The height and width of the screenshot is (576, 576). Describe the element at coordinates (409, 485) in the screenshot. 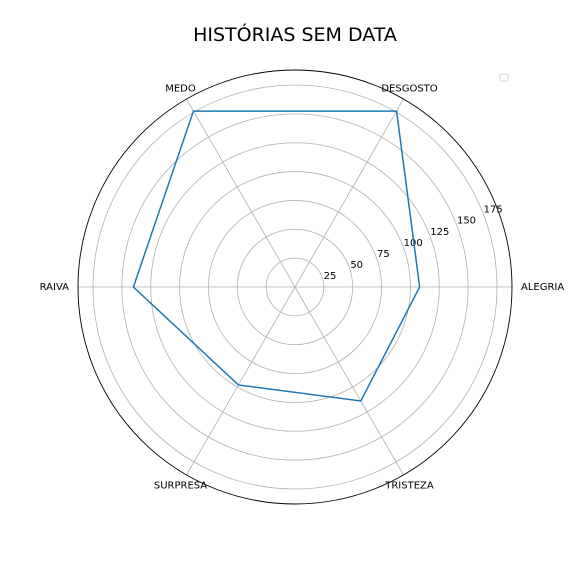

I see `category-label: TRISTEZA` at that location.